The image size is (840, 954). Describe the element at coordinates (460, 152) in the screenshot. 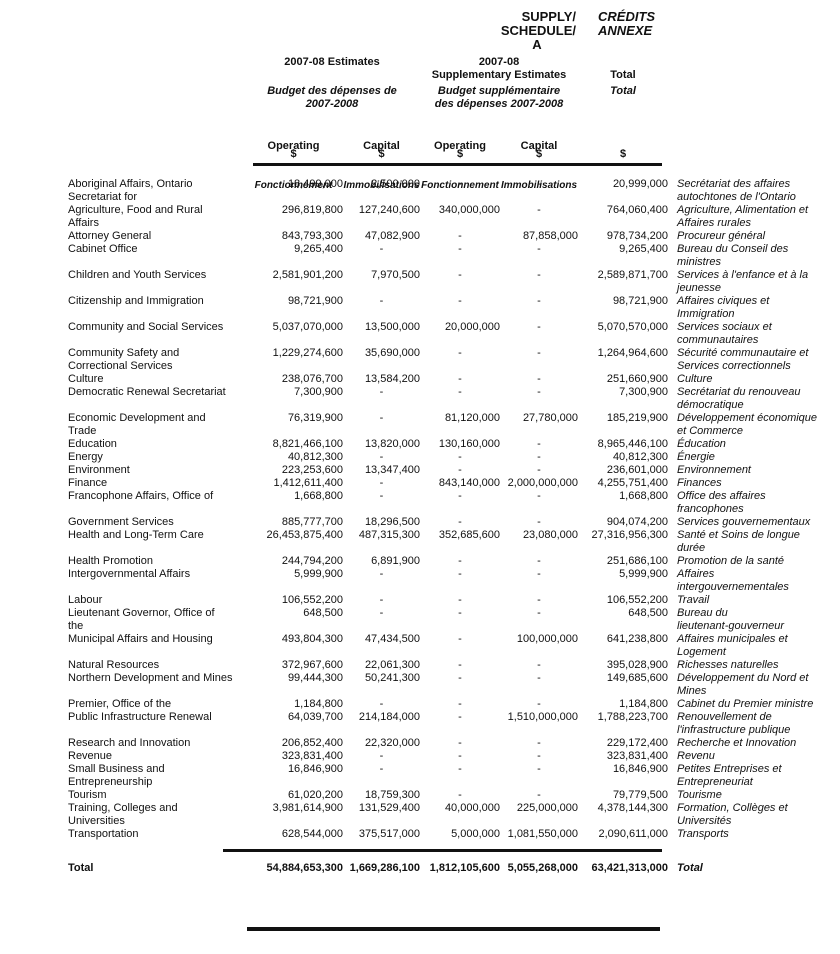

I see `header-operating-2: Operating Fonctionnement` at that location.